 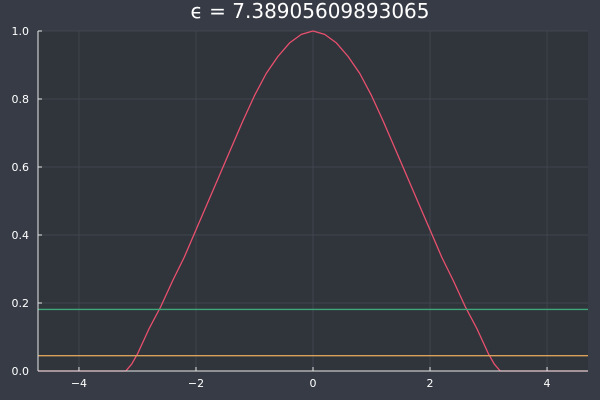 I want to click on y-tick-label: 0.0, so click(x=21, y=371).